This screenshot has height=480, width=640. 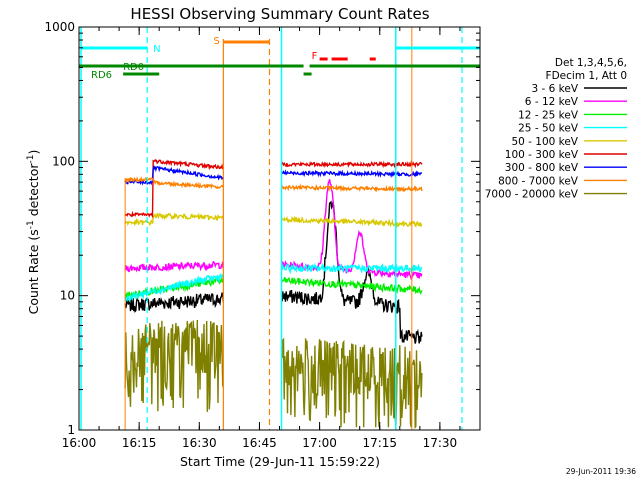 I want to click on legend-label-4: 50 - 100 keV, so click(x=544, y=142).